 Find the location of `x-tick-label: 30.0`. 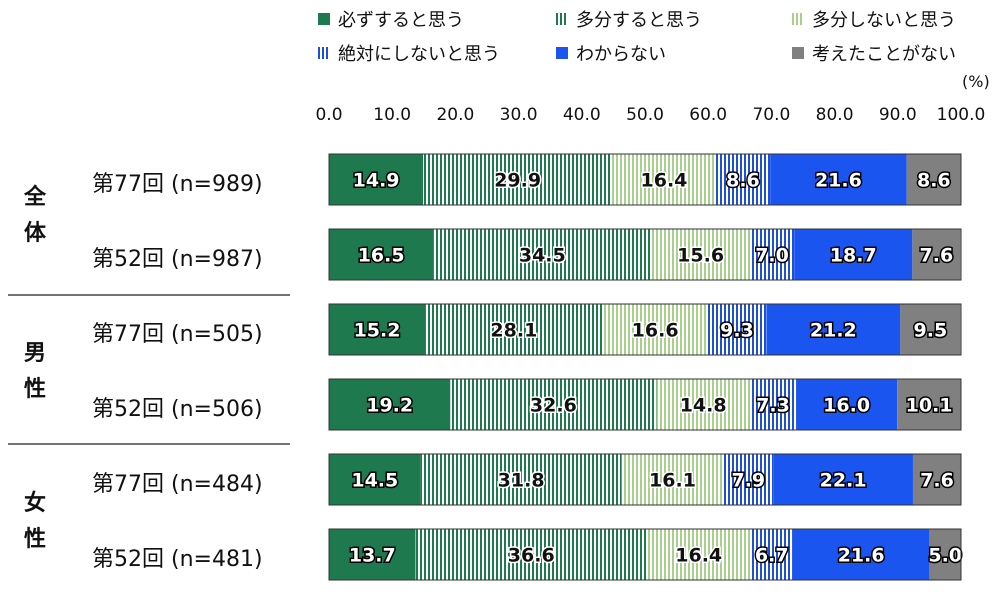

x-tick-label: 30.0 is located at coordinates (519, 115).